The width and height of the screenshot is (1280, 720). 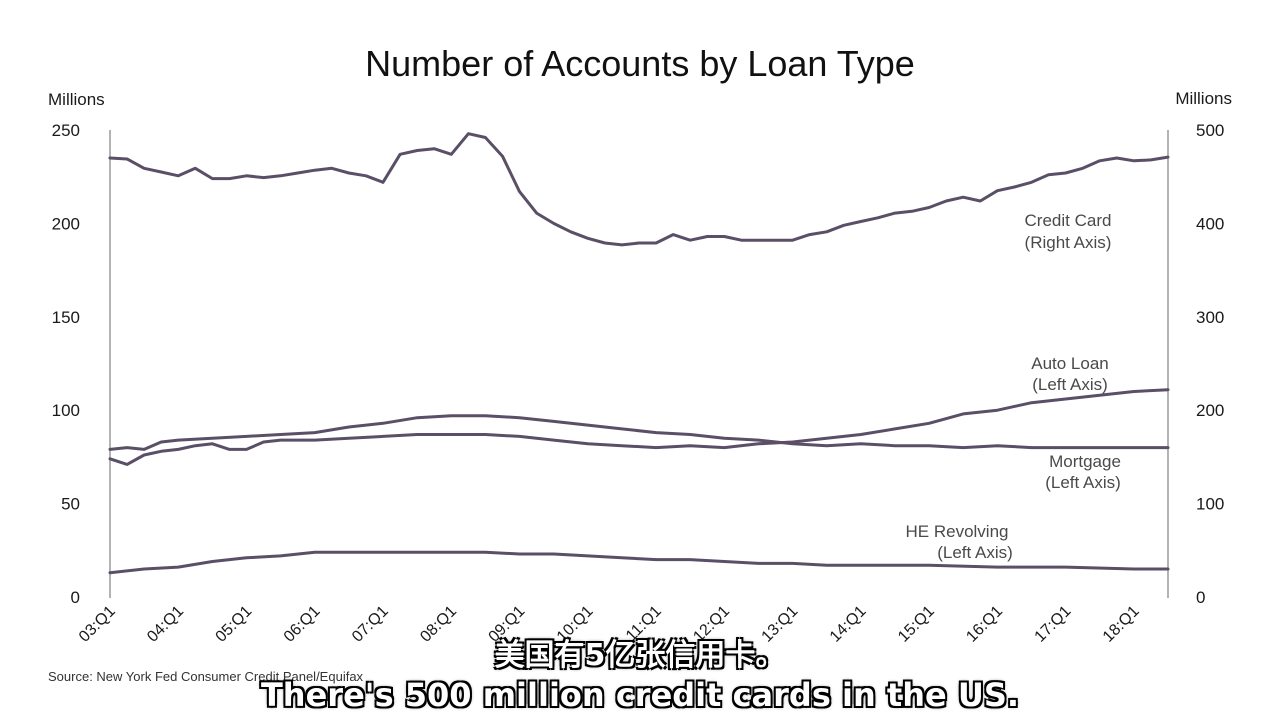 I want to click on right-tick-label: 500, so click(x=1210, y=130).